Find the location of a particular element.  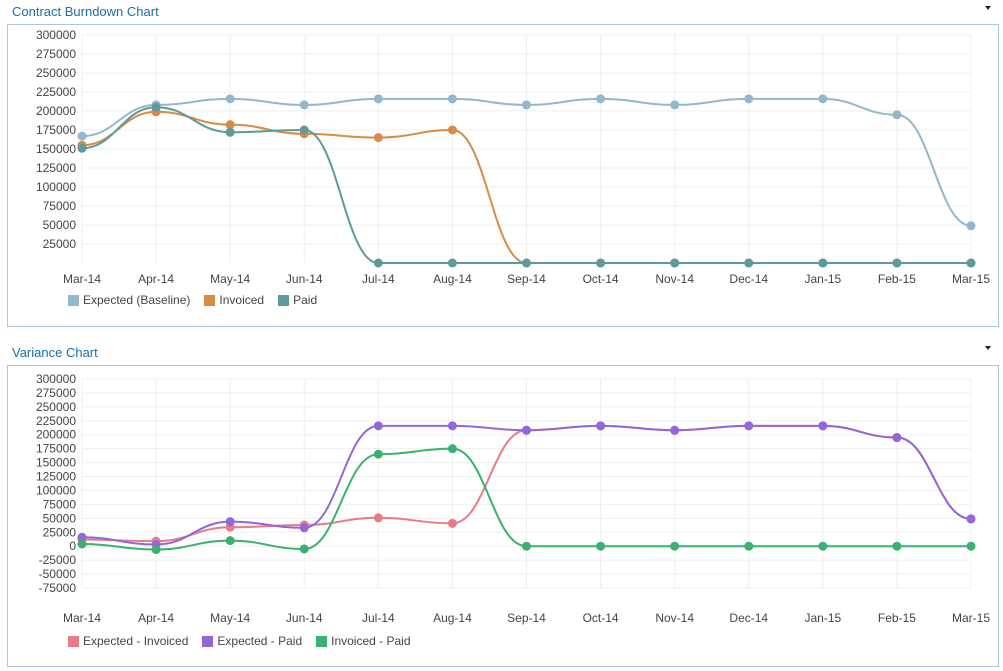

y-tick-label: 275000 is located at coordinates (56, 54).